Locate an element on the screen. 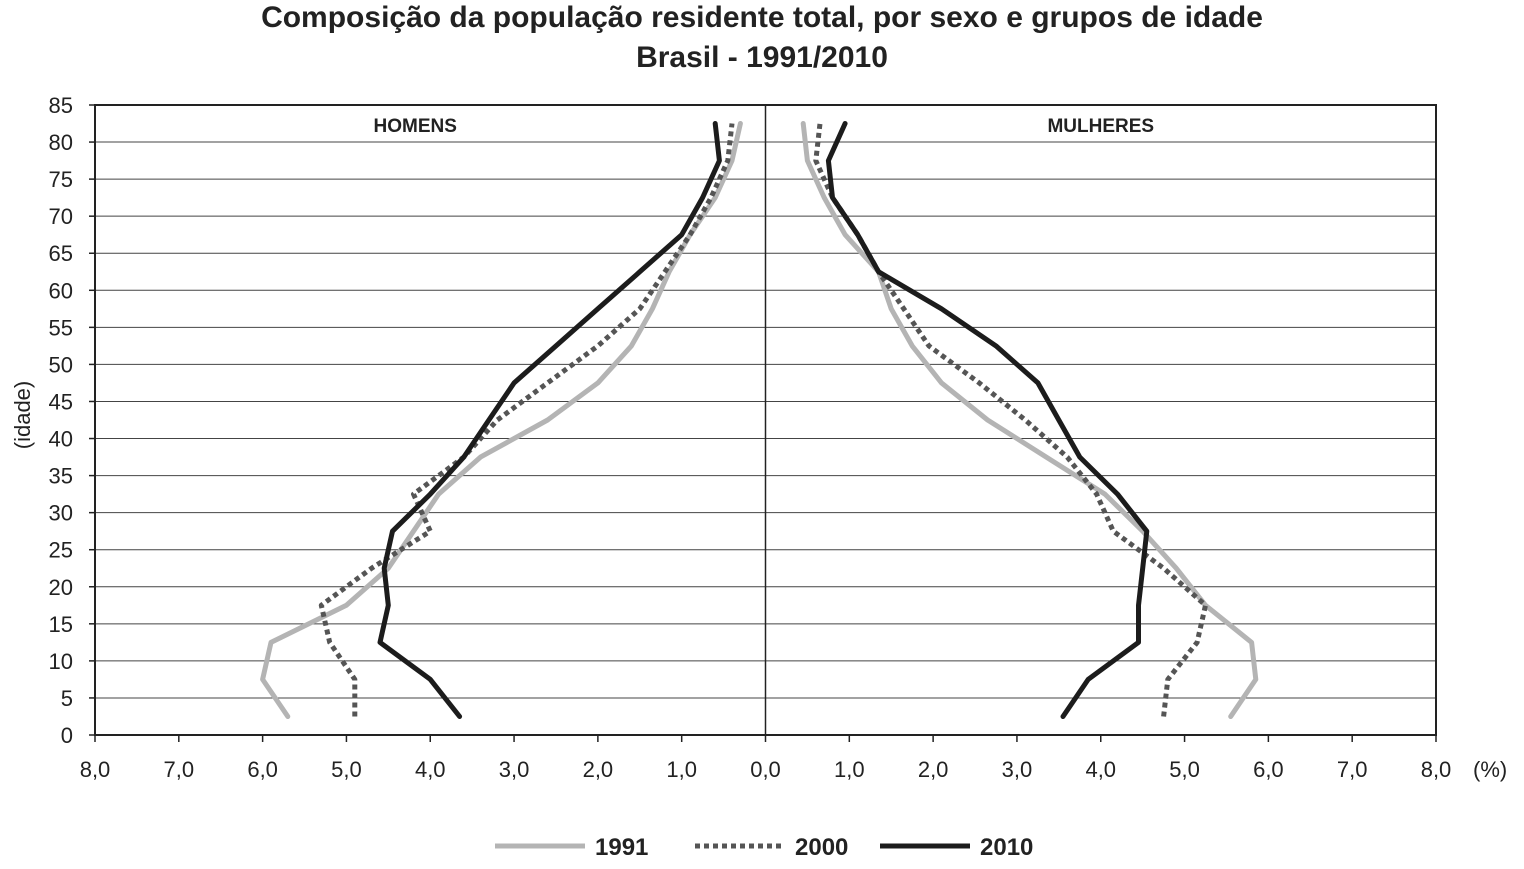 The height and width of the screenshot is (869, 1524). y-tick-label-50: 50 is located at coordinates (61, 364).